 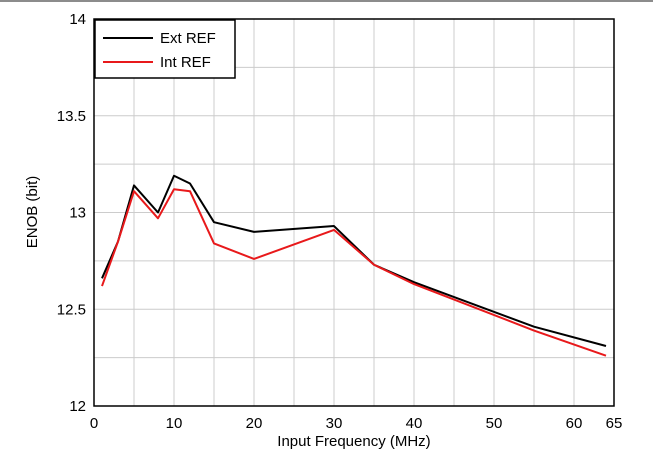 I want to click on legend-box, so click(x=165, y=49).